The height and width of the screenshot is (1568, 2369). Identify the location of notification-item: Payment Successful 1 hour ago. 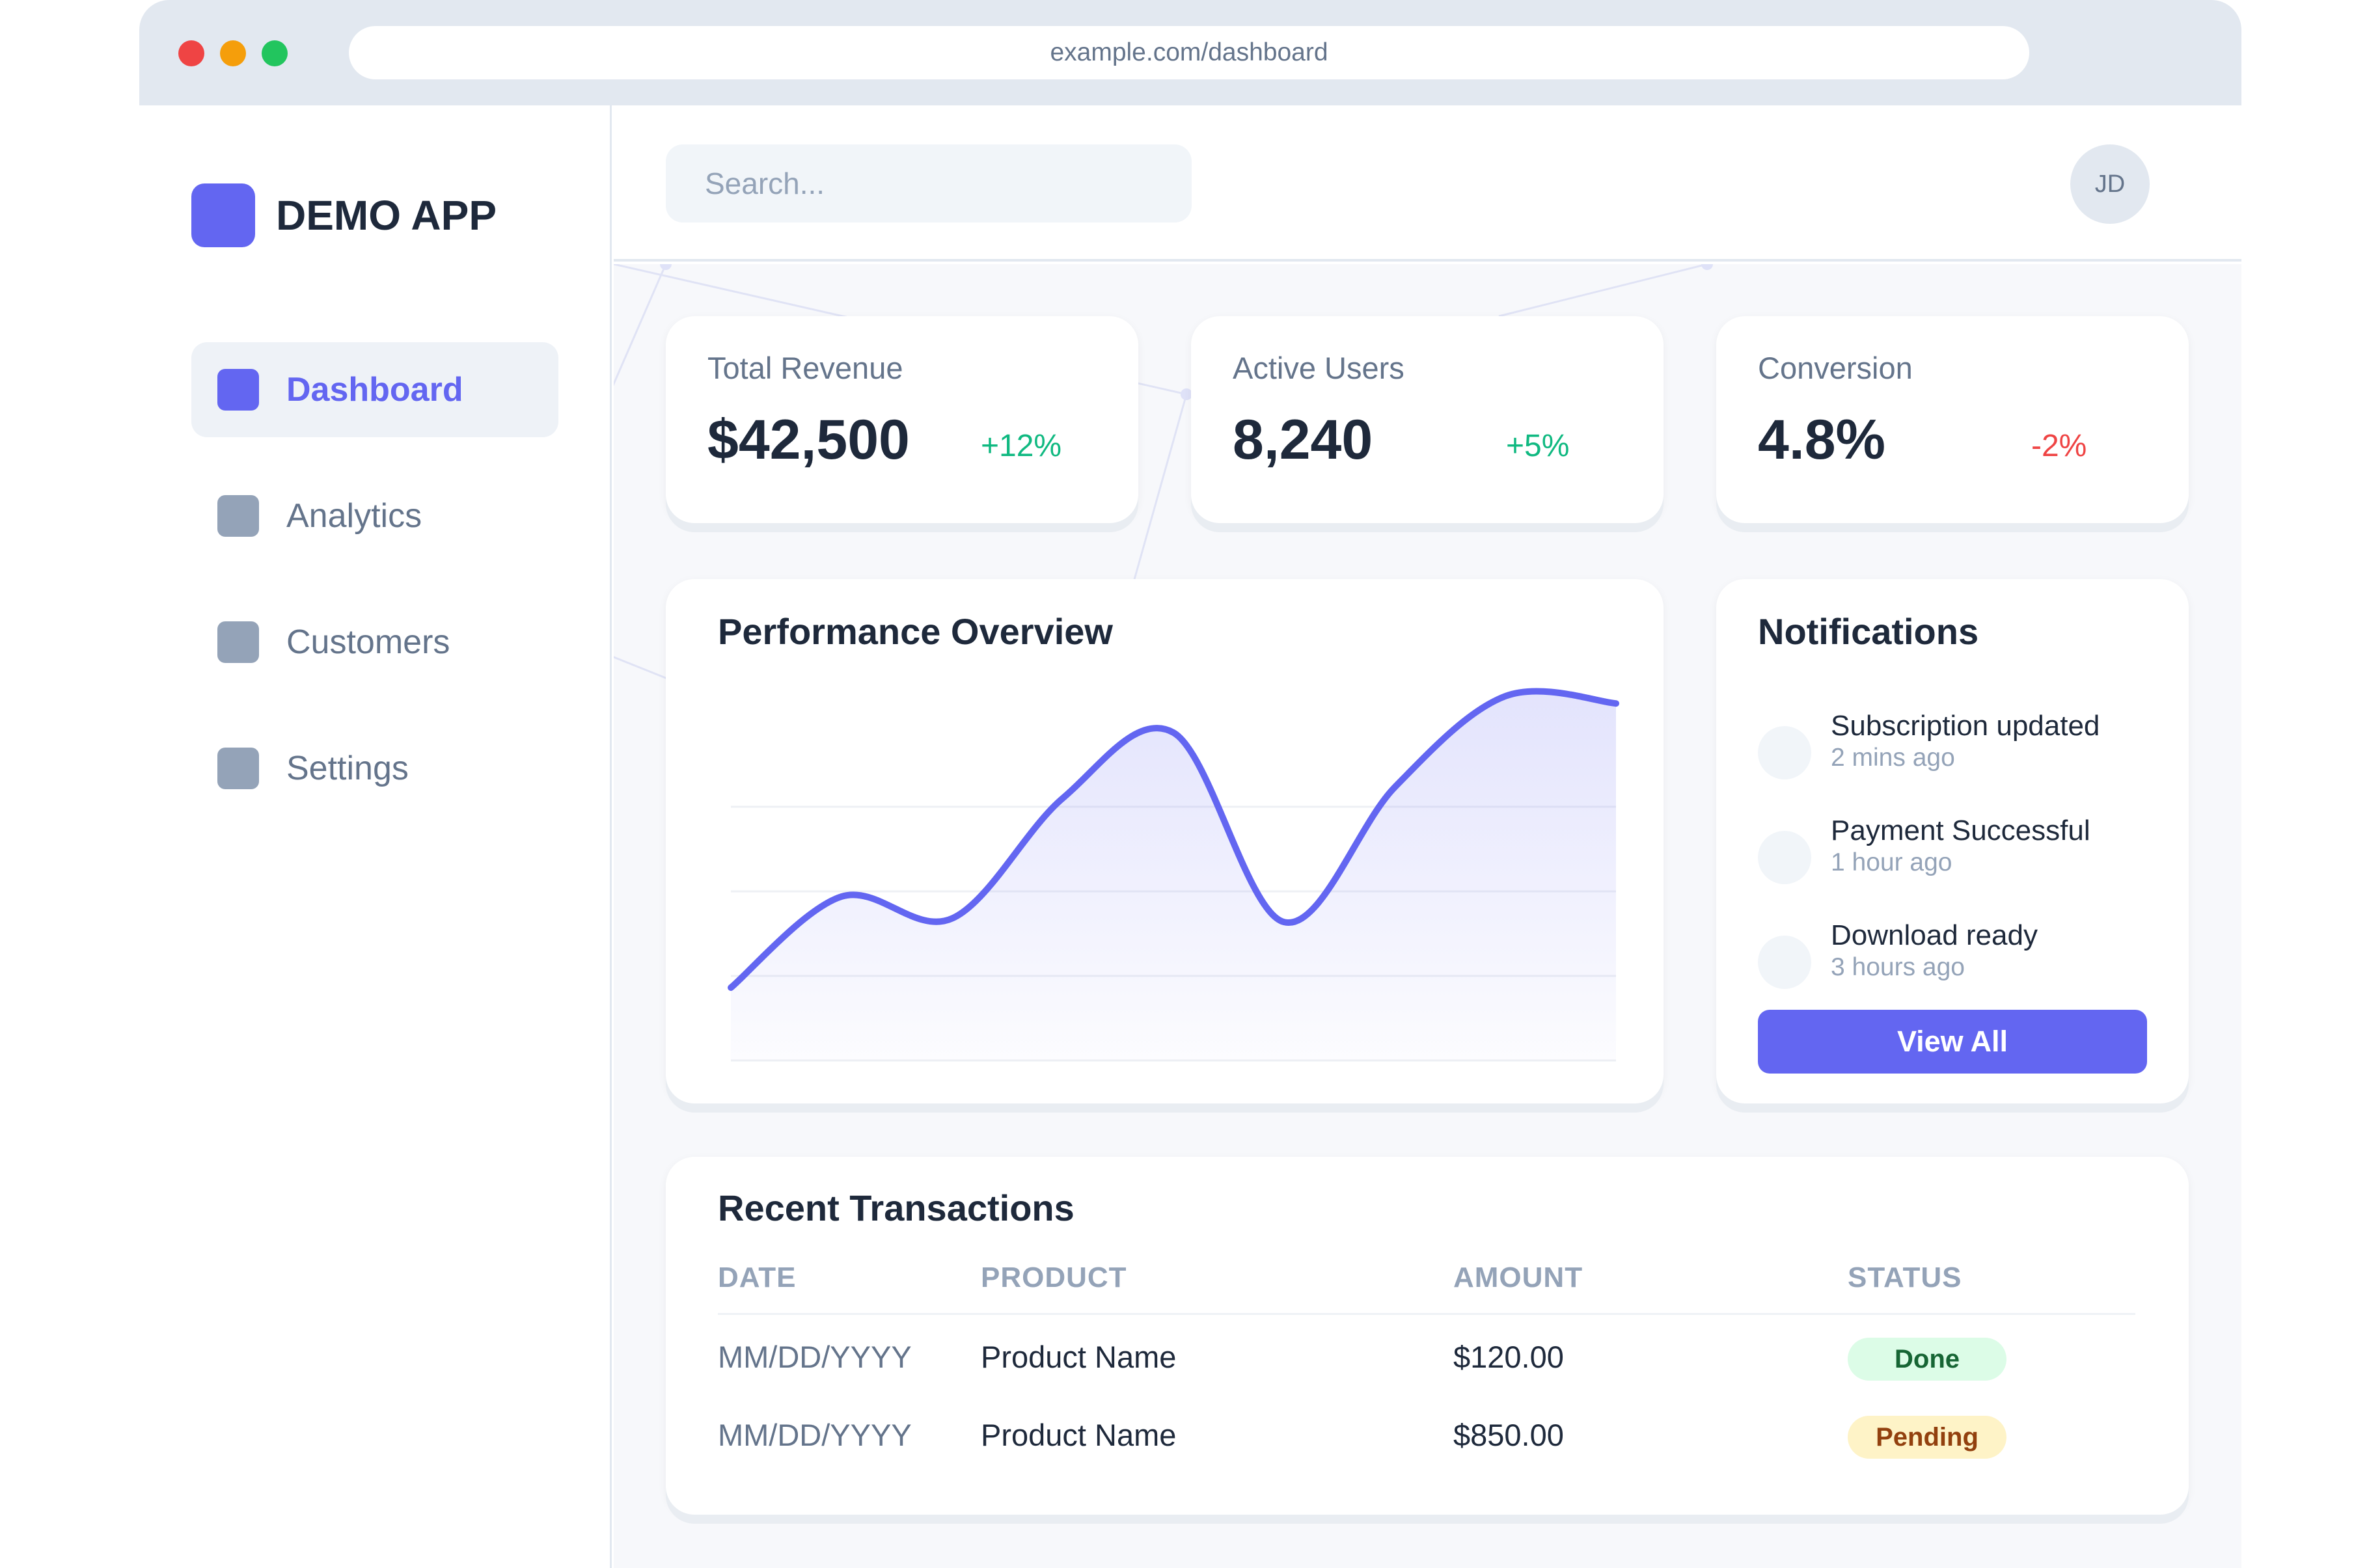
(1940, 853).